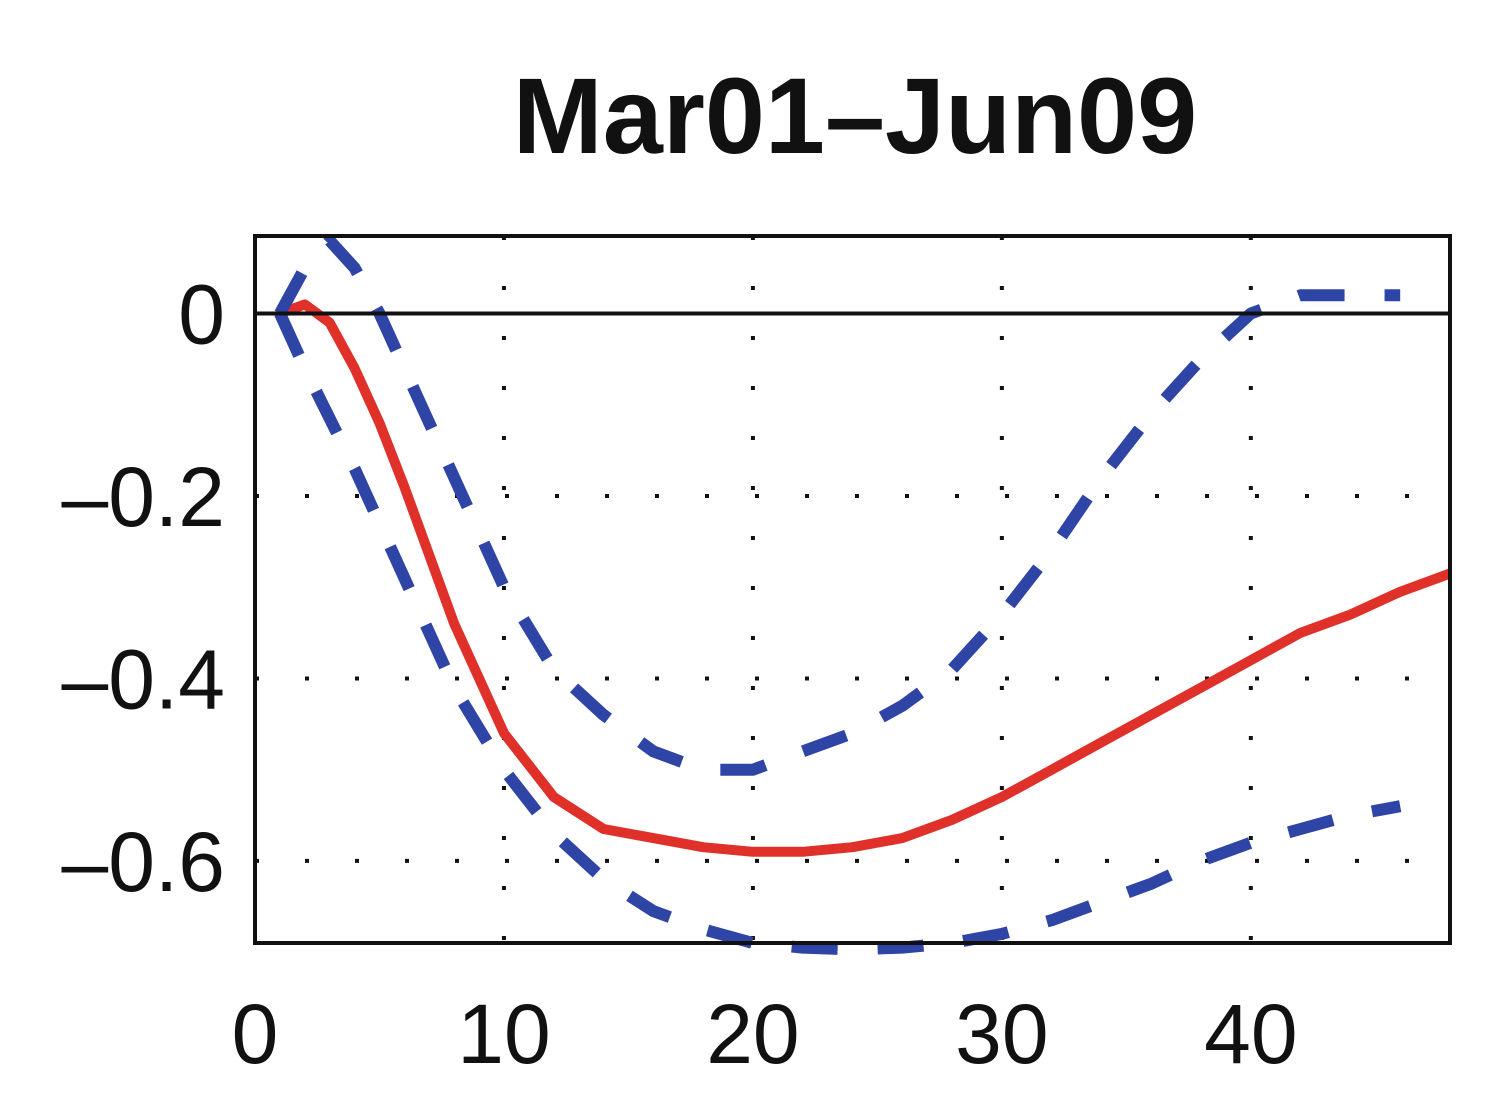 This screenshot has height=1117, width=1504. Describe the element at coordinates (144, 497) in the screenshot. I see `y-tick-label: –0.2` at that location.